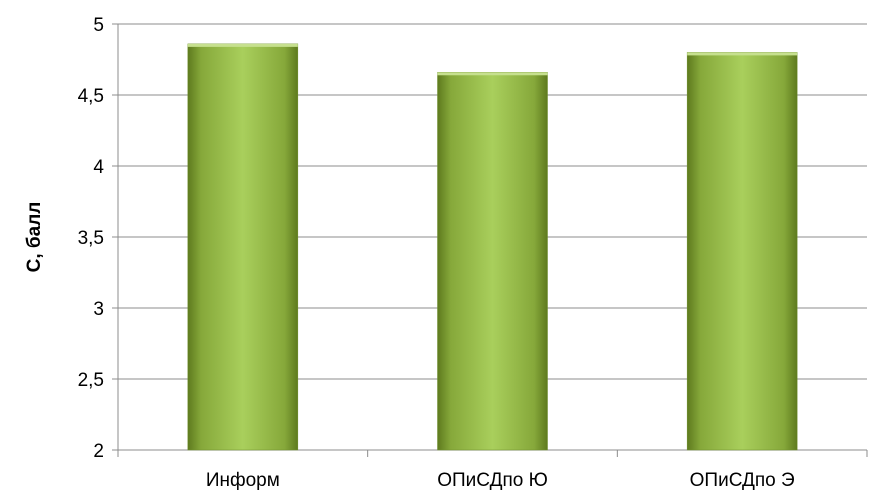 Image resolution: width=871 pixels, height=495 pixels. I want to click on y-tick-labels: 2 2,5 3 3,5 4 4,5 5, so click(91, 238).